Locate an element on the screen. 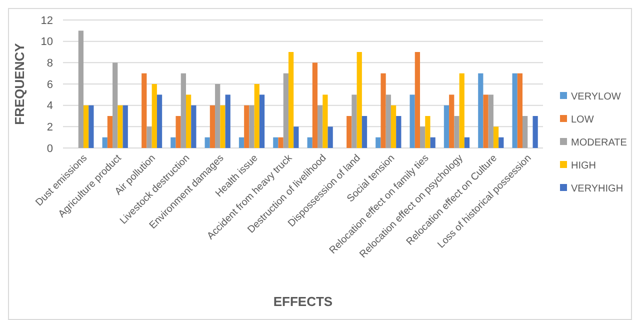  x-axis-title: EFFECTS is located at coordinates (303, 301).